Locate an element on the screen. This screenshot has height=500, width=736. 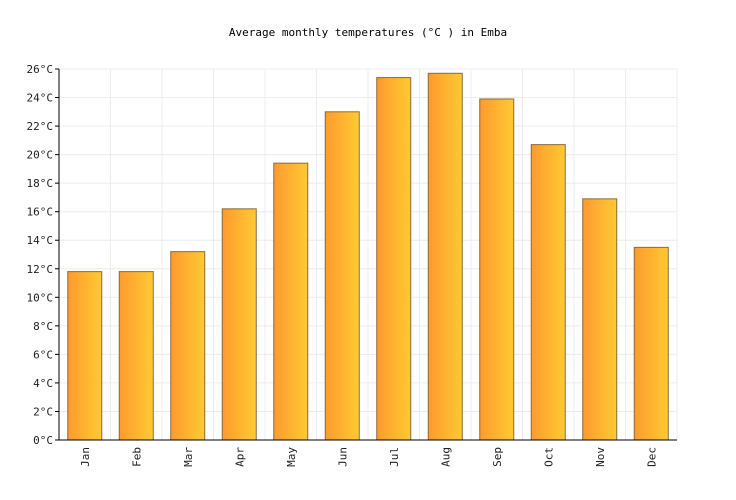
y-tick-label: 14°C is located at coordinates (40, 240).